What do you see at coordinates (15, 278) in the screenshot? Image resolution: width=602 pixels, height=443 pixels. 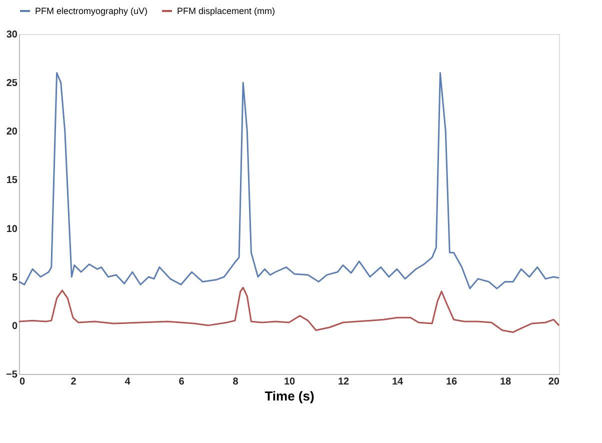 I see `y-tick-label: 5` at bounding box center [15, 278].